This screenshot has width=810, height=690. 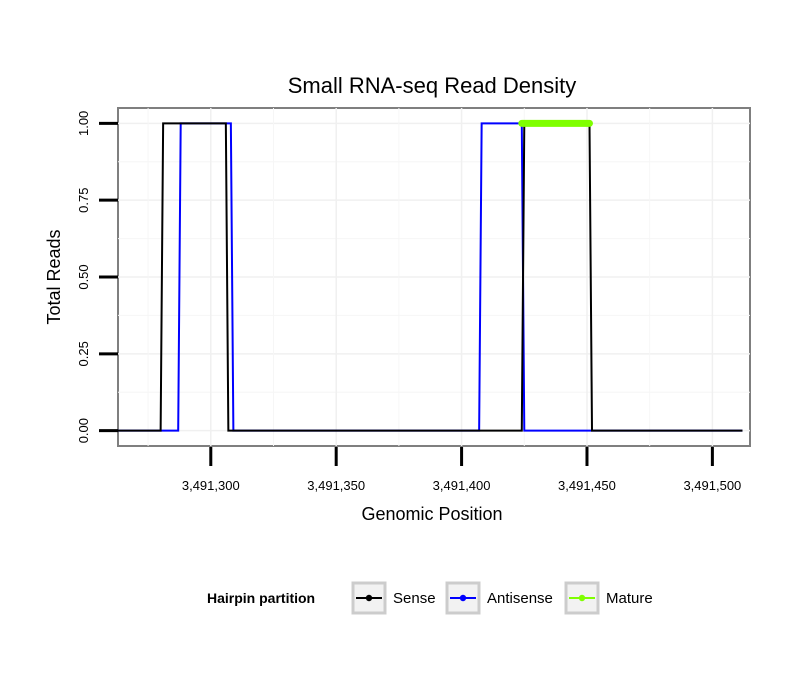 What do you see at coordinates (587, 485) in the screenshot?
I see `x-tick-label: 3,491,450` at bounding box center [587, 485].